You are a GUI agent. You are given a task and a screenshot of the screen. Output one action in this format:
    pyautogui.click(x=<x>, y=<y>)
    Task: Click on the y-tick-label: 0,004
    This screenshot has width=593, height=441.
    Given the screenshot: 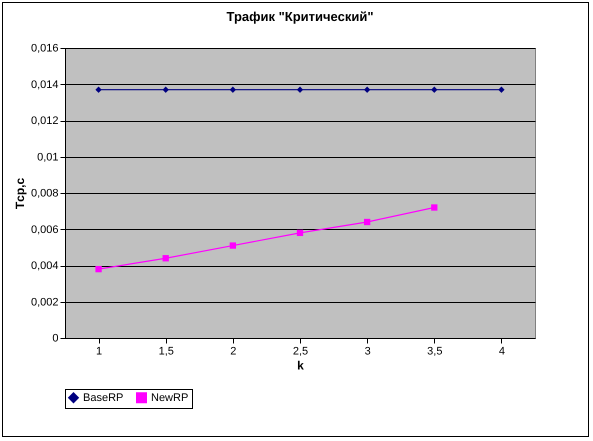 What is the action you would take?
    pyautogui.click(x=44, y=266)
    